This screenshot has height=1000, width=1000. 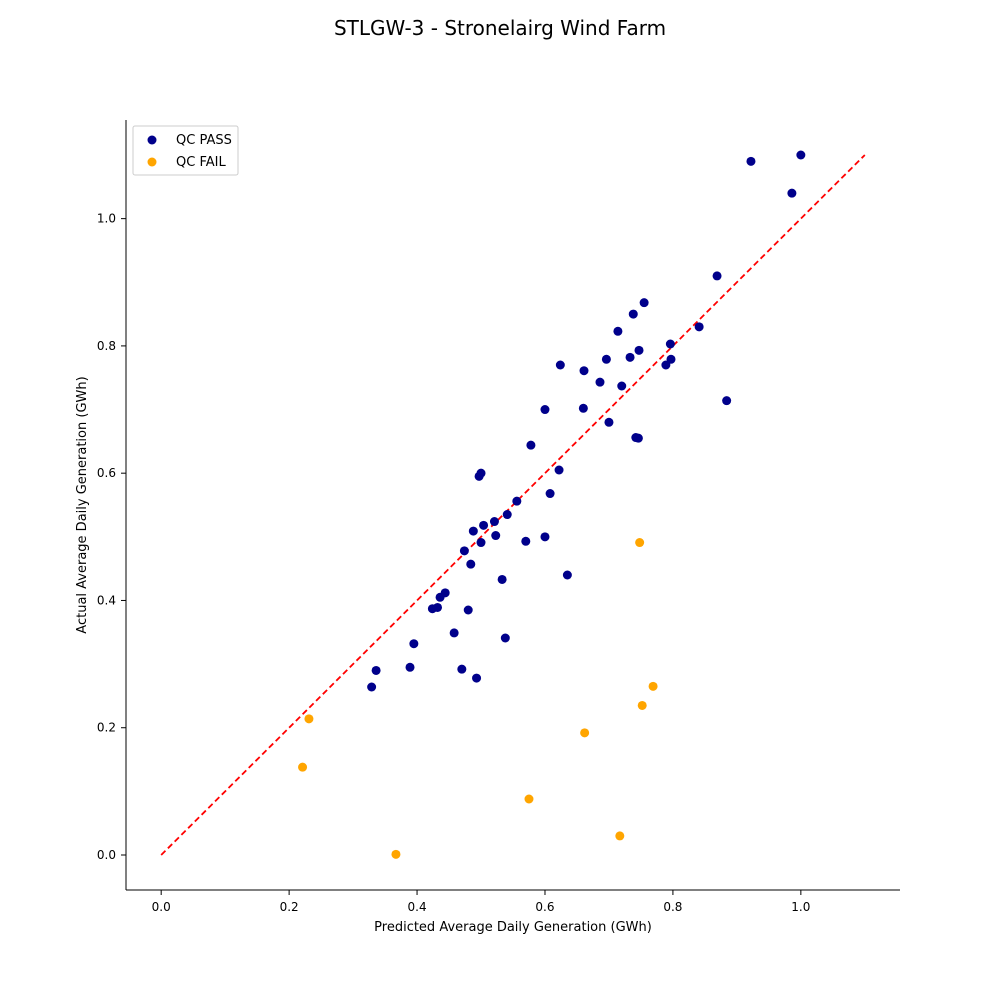 I want to click on y-tick-label: 0.6, so click(x=106, y=473).